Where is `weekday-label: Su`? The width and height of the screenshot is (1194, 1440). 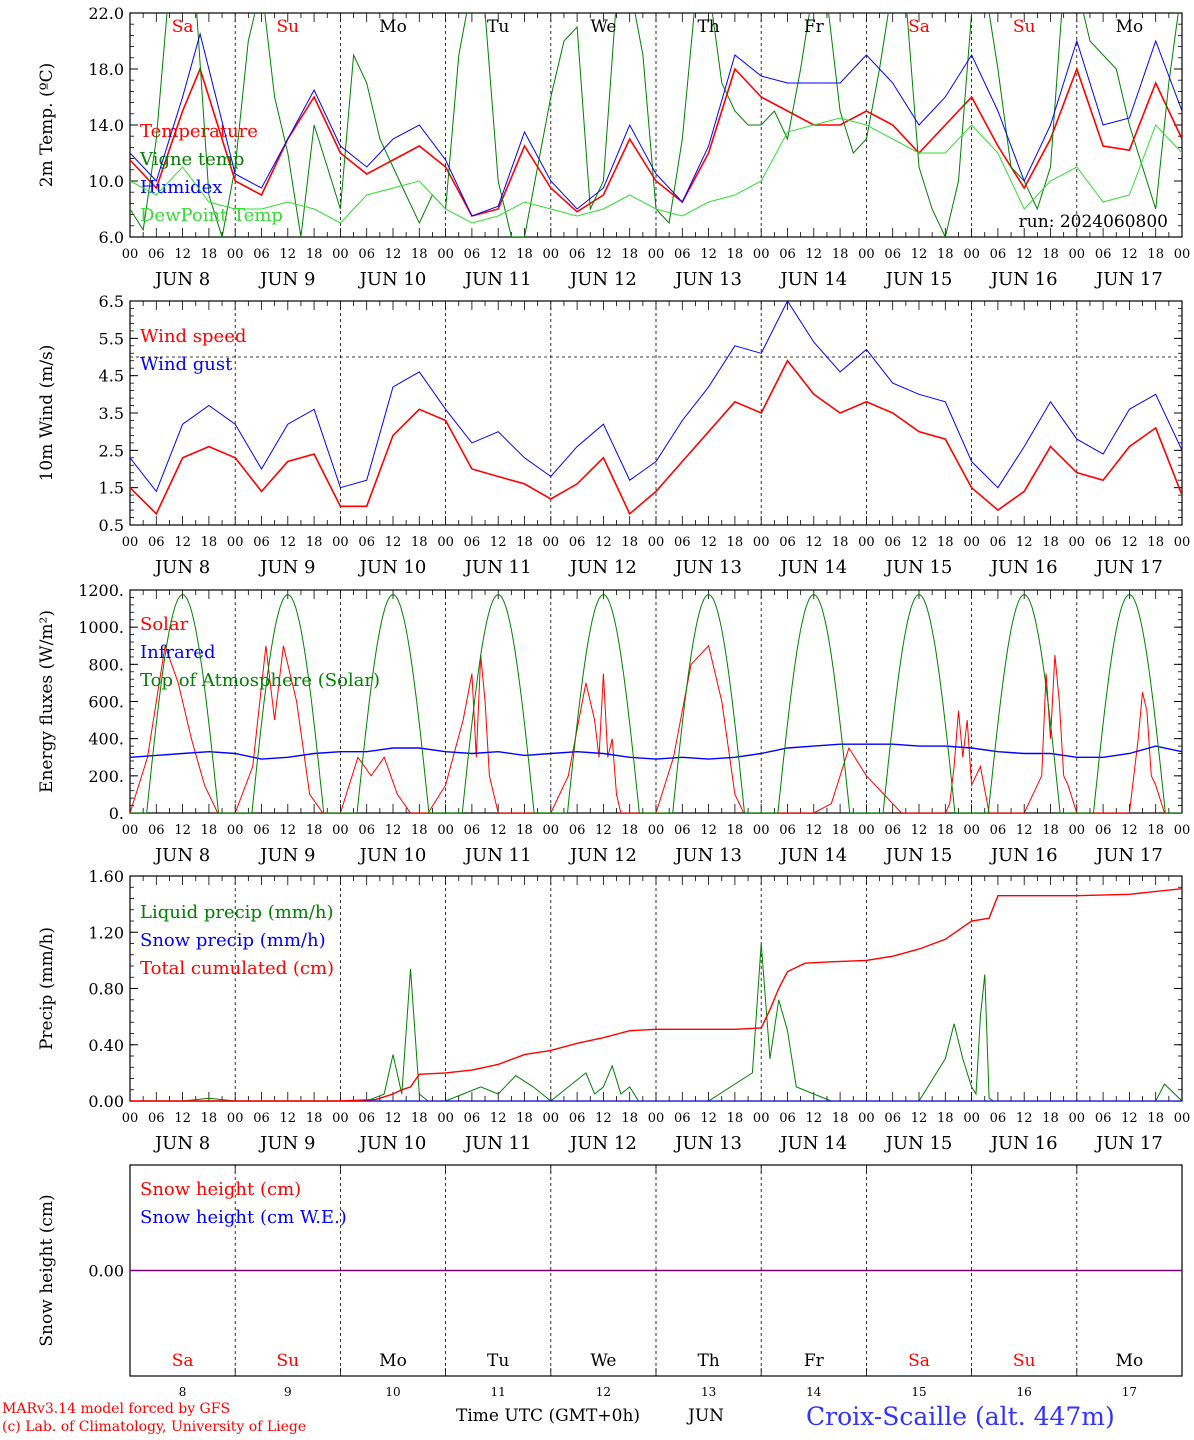
weekday-label: Su is located at coordinates (287, 27).